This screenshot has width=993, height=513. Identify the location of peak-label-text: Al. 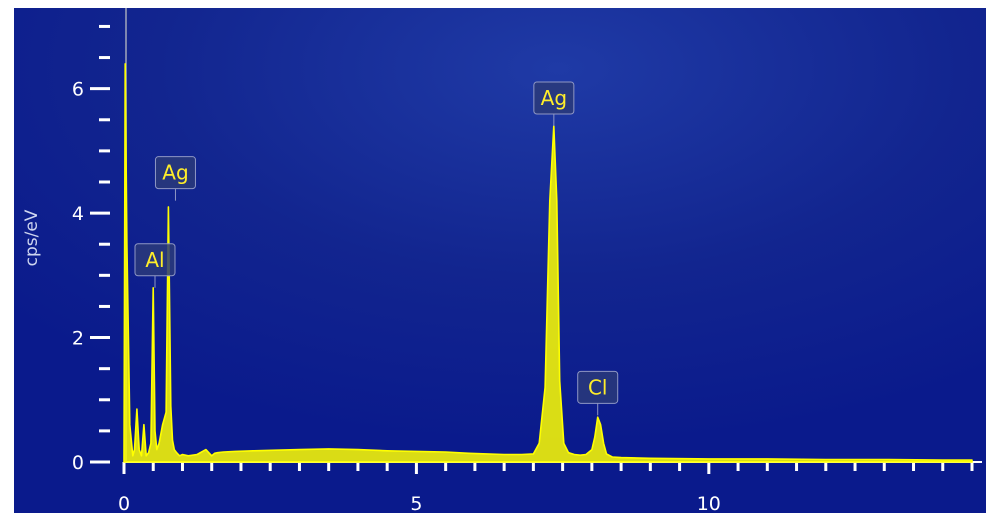
(154, 260).